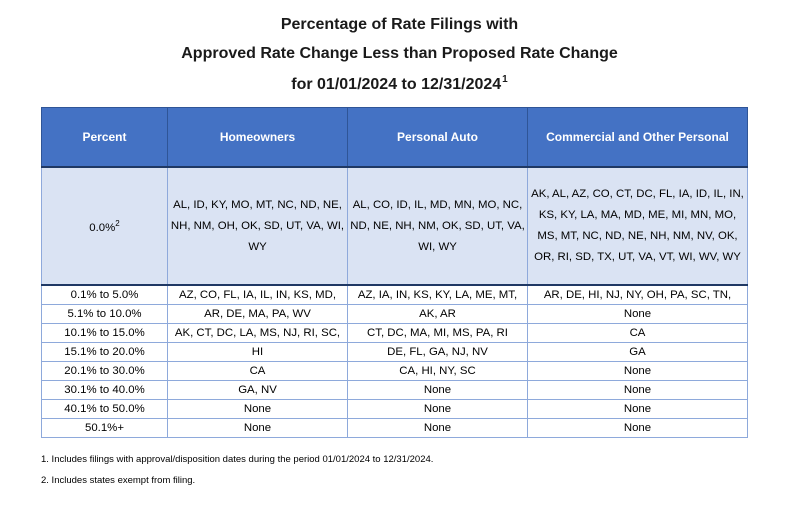 Image resolution: width=799 pixels, height=507 pixels. I want to click on cell-percent: 15.1% to 20.0%, so click(104, 352).